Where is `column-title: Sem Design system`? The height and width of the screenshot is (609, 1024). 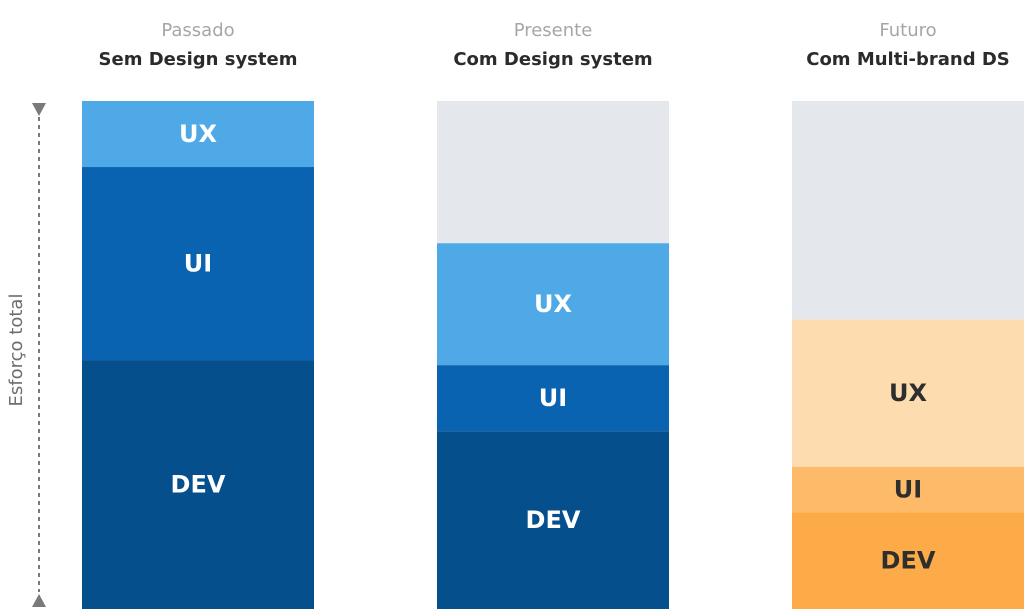
column-title: Sem Design system is located at coordinates (198, 59).